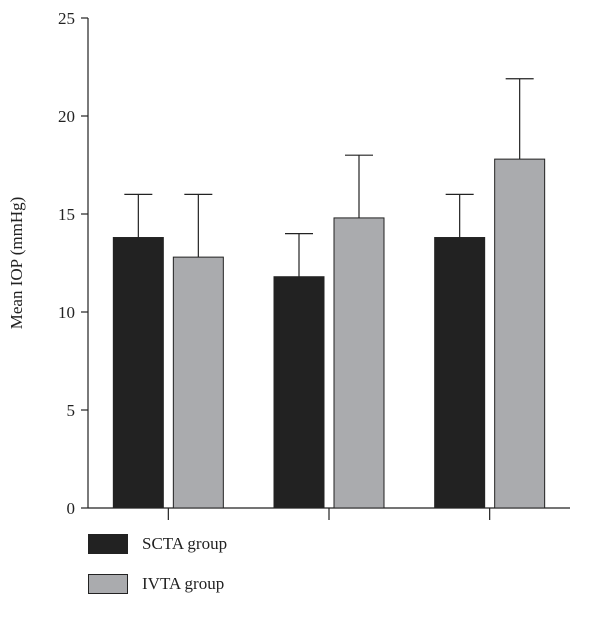  What do you see at coordinates (66, 214) in the screenshot?
I see `y-tick-label: 15` at bounding box center [66, 214].